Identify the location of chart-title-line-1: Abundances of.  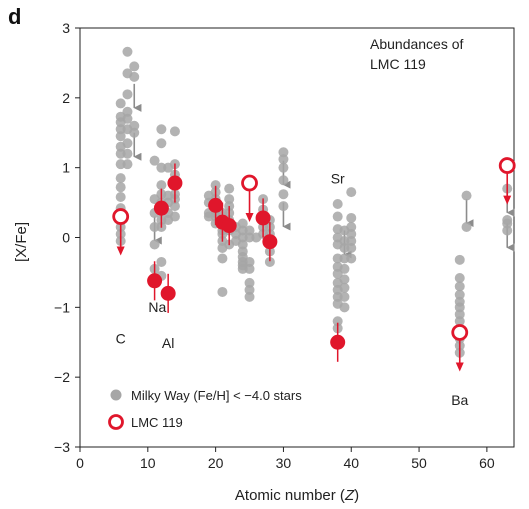
(417, 44).